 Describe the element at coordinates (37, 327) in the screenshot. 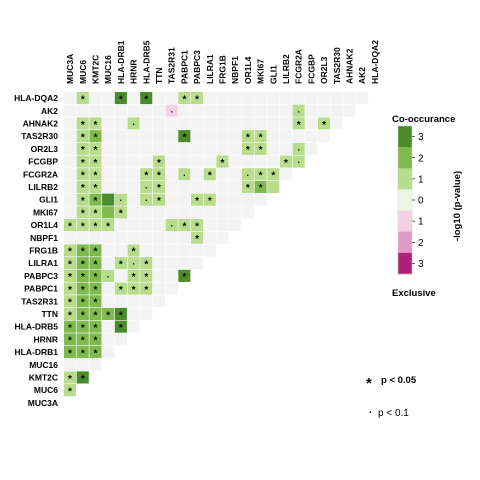

I see `row-label: HLA-DRB5` at that location.